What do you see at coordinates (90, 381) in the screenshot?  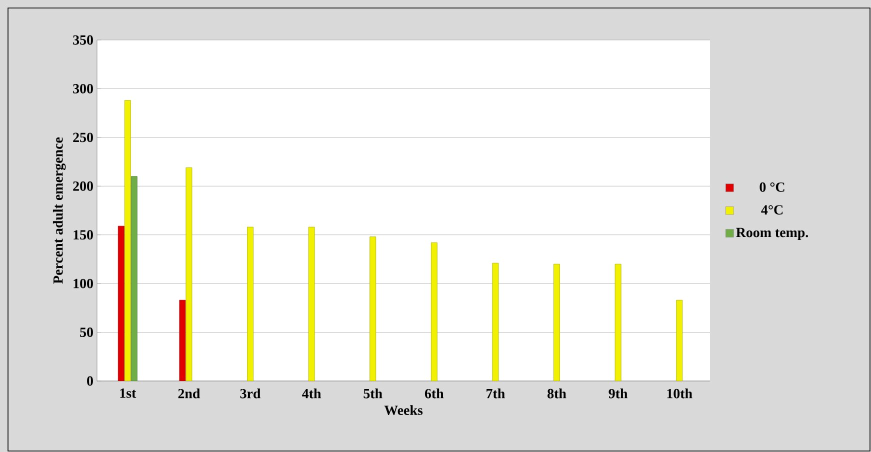 I see `y-tick-label: 0` at bounding box center [90, 381].